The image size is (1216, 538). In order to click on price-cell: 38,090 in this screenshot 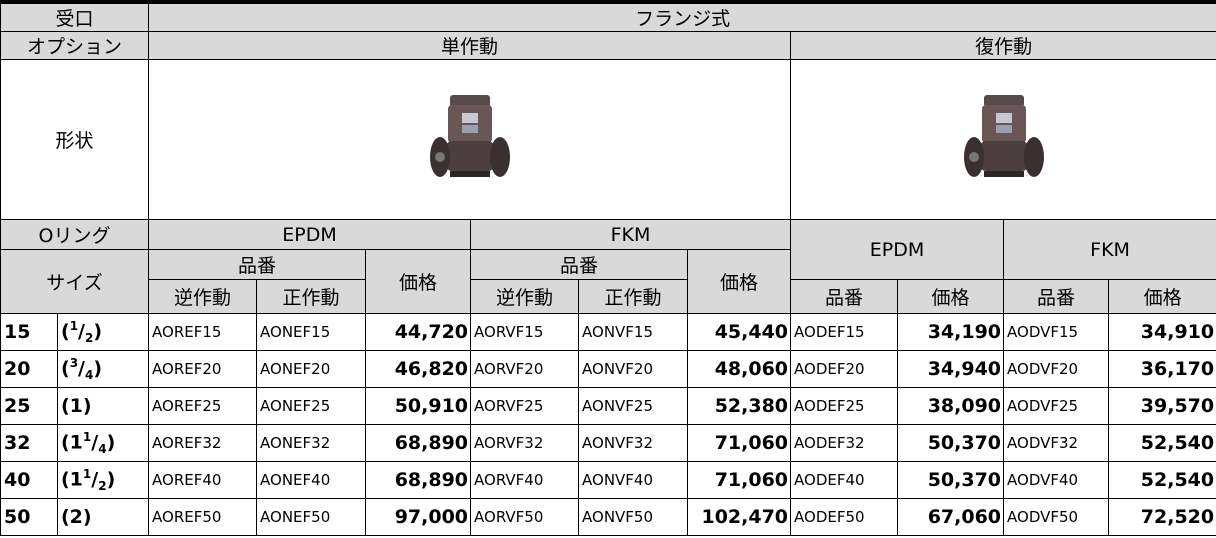, I will do `click(951, 406)`.